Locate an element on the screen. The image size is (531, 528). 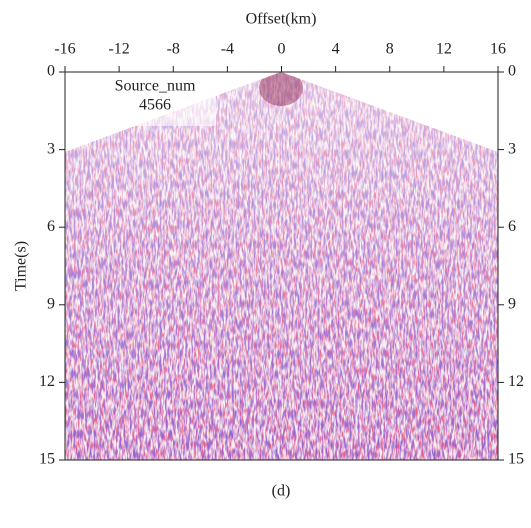
y-tick-label: 12 is located at coordinates (47, 381).